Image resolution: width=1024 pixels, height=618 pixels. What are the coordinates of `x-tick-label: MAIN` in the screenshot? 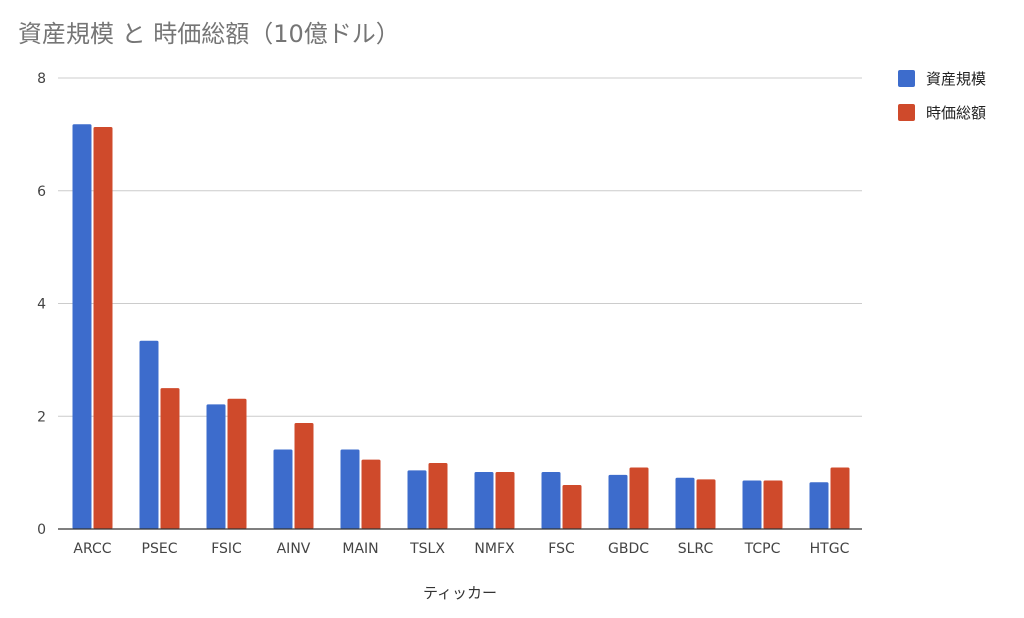 It's located at (360, 549).